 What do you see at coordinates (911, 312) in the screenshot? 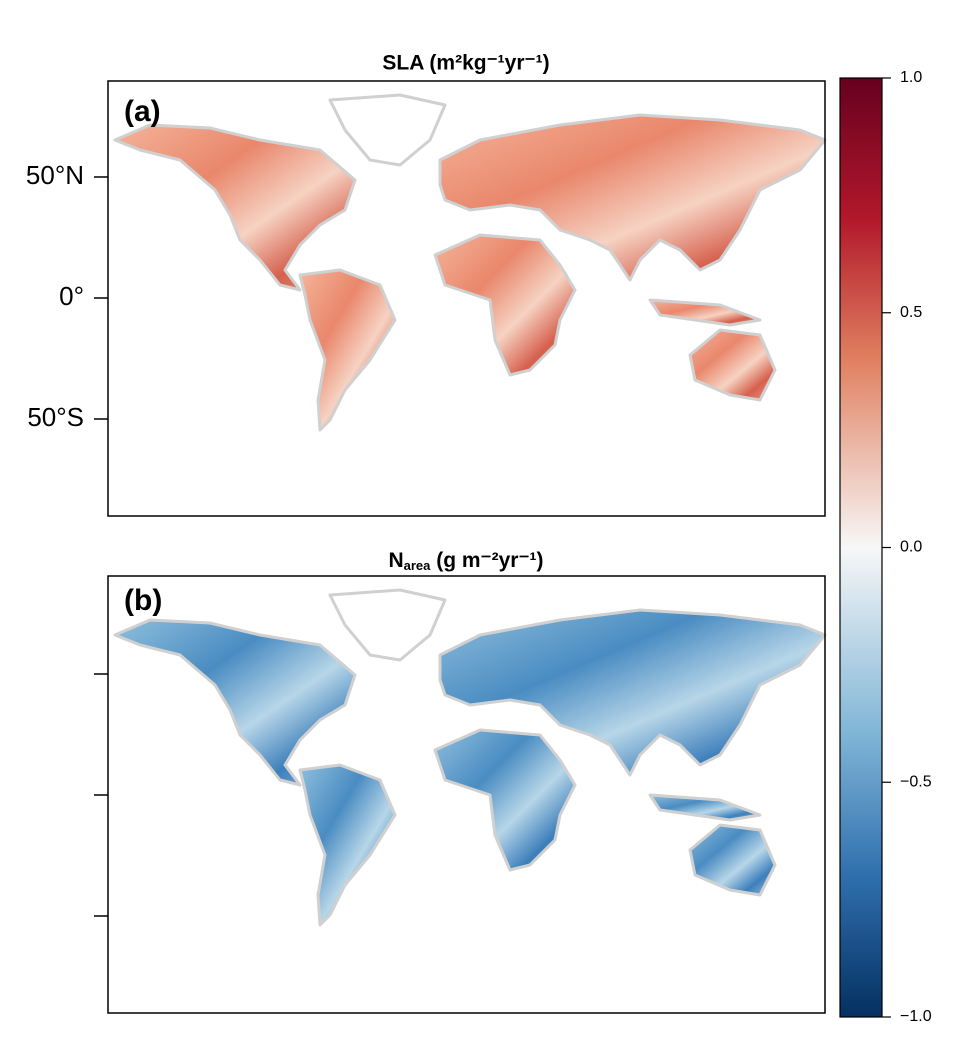
I see `colorbar-label: 0.5` at bounding box center [911, 312].